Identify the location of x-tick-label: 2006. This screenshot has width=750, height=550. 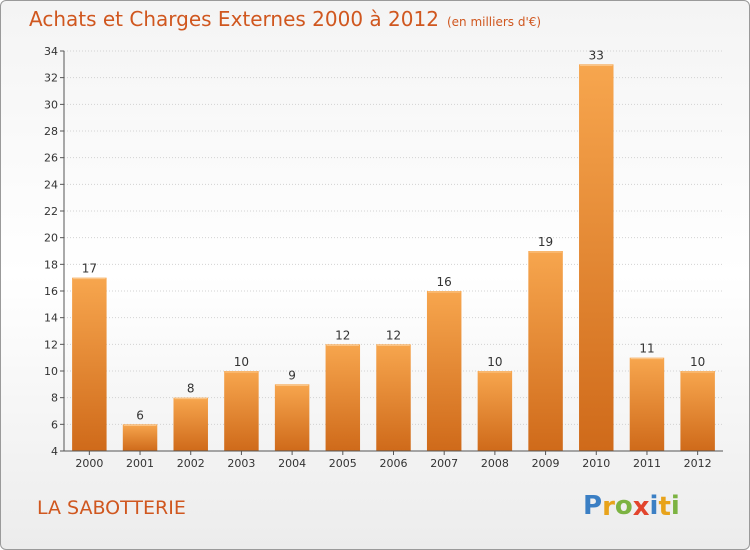
(394, 463).